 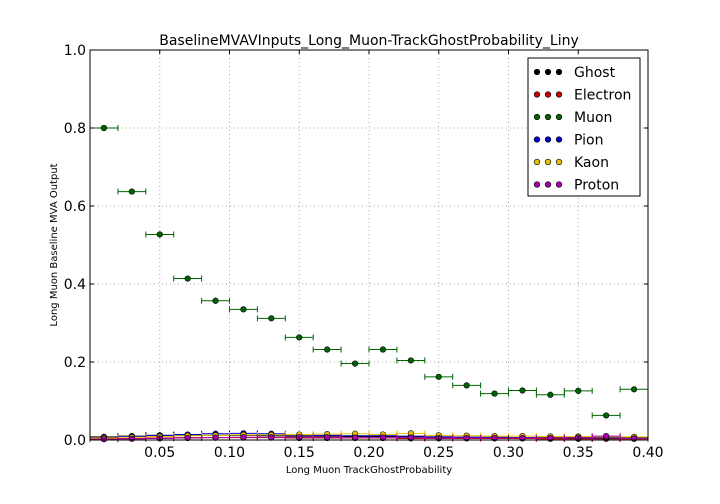 What do you see at coordinates (368, 453) in the screenshot?
I see `x-tick-label: 0.20` at bounding box center [368, 453].